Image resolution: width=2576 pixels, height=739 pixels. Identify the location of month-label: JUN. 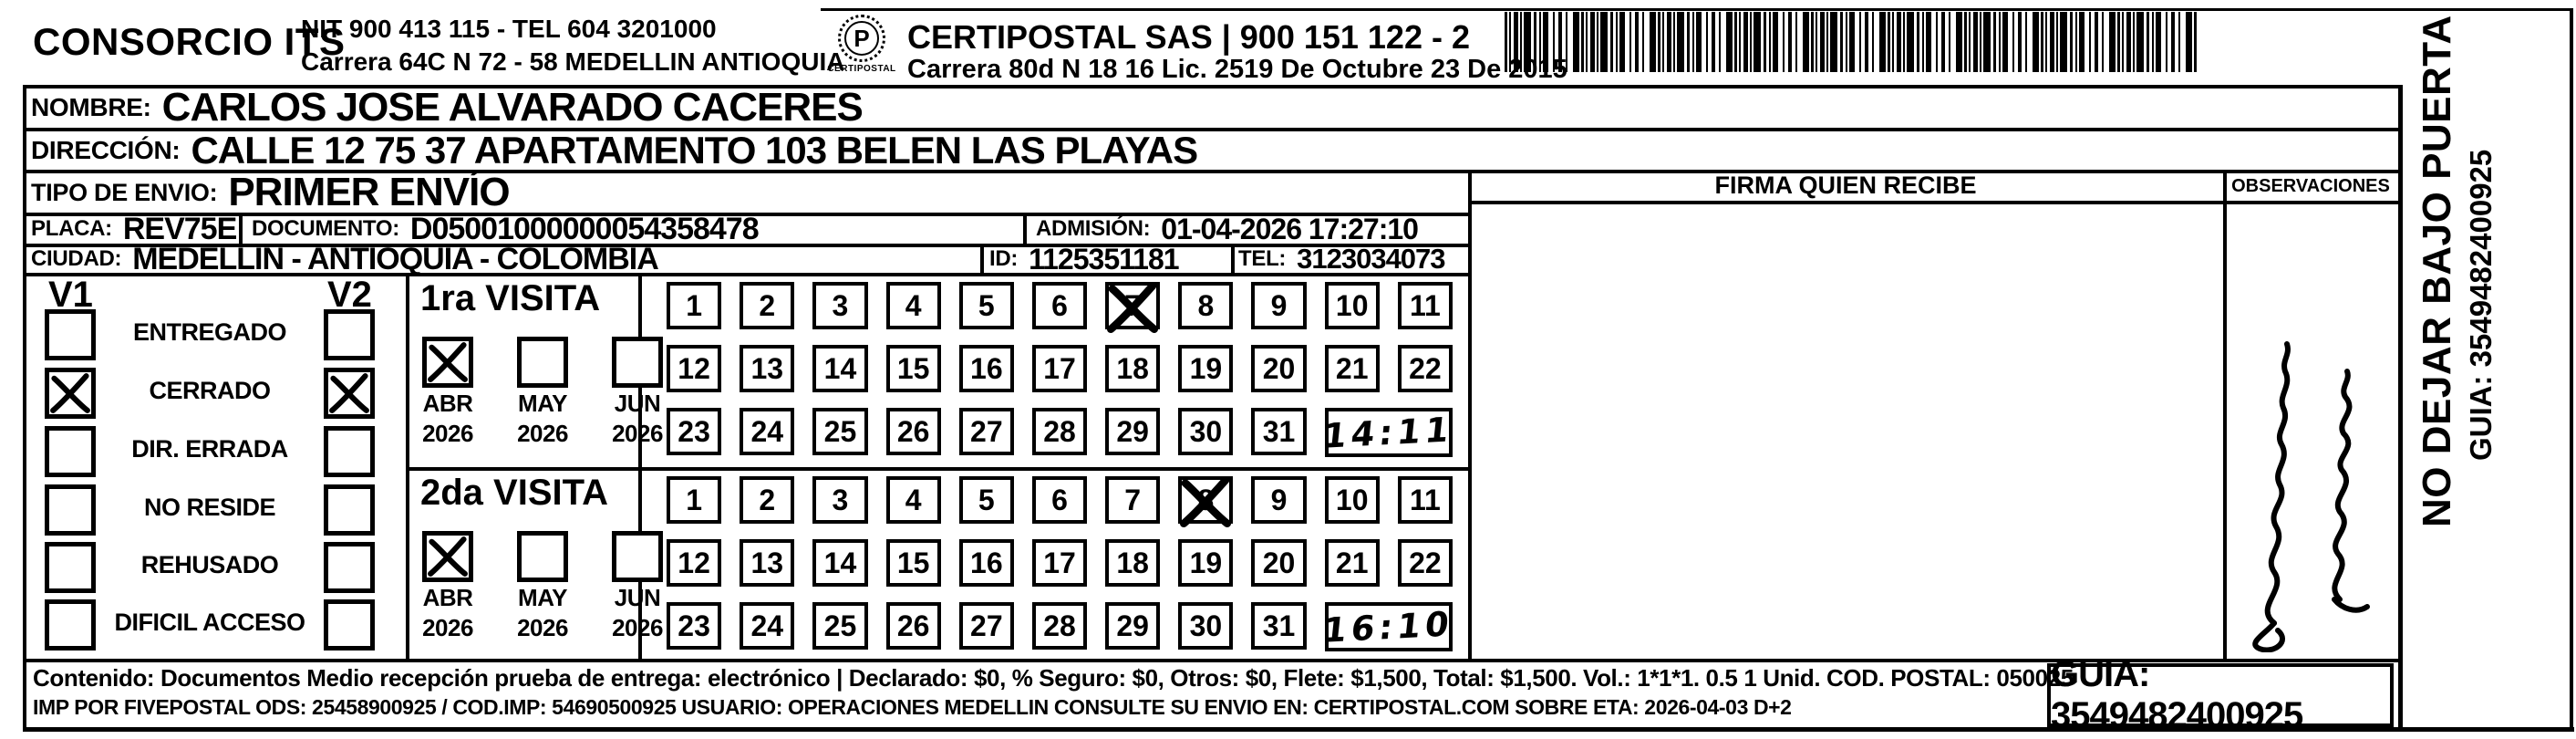
(637, 597).